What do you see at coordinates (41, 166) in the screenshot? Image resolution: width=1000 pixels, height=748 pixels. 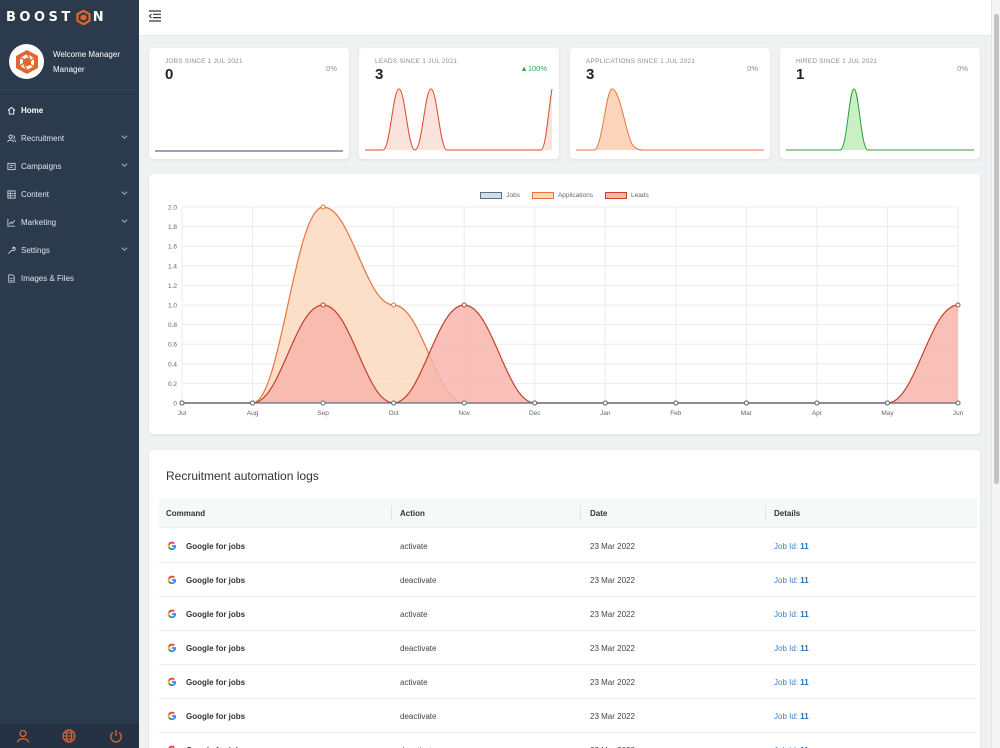 I see `sidebar-item-label: Campaigns` at bounding box center [41, 166].